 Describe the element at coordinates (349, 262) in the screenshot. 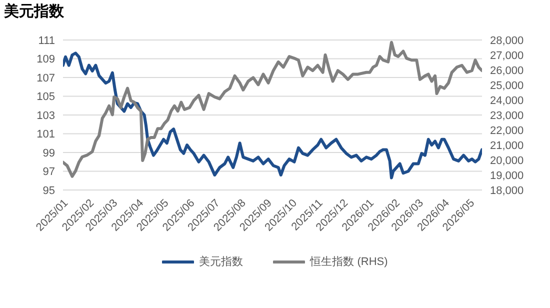

I see `legend-label: 恒生指数 (RHS)` at that location.